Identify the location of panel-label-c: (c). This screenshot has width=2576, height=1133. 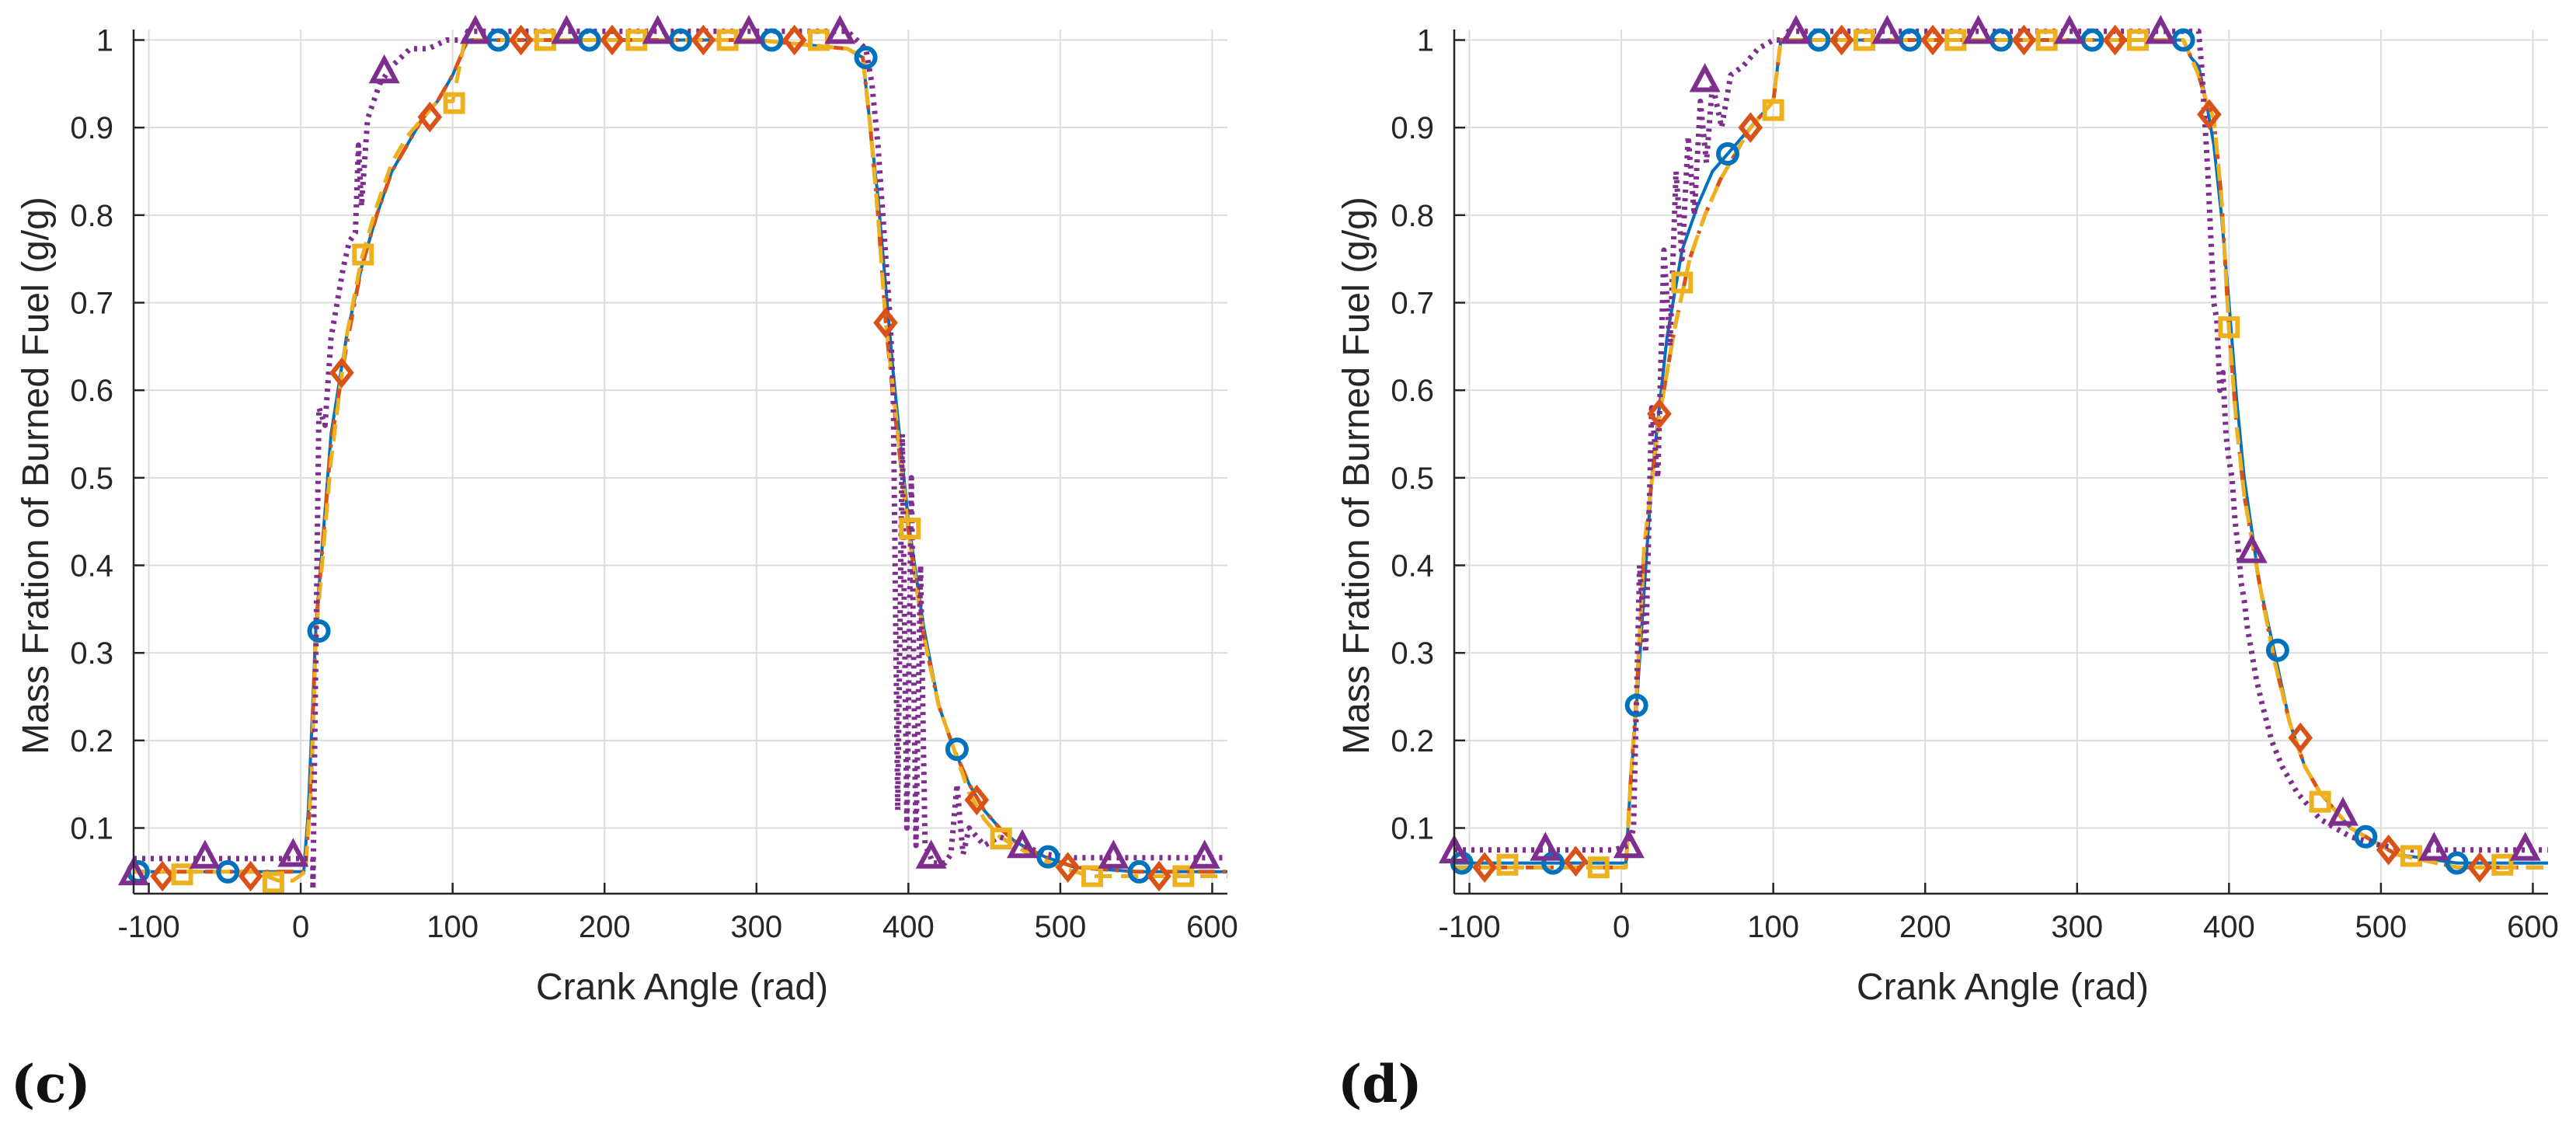
(51, 1084).